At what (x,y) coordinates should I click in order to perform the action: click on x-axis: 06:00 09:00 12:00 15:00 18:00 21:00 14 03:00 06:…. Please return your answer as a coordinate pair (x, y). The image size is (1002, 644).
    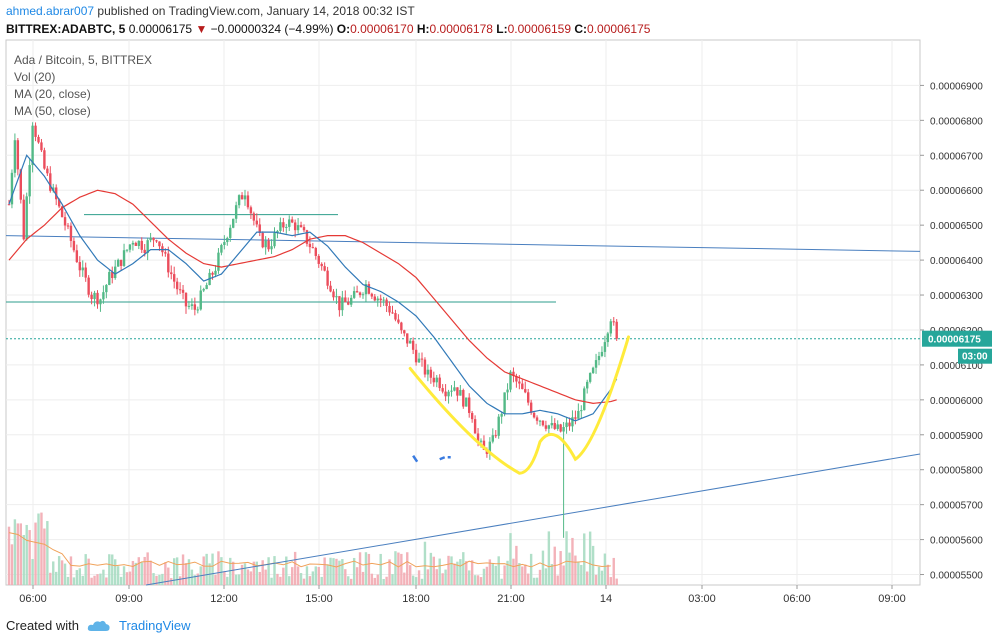
    Looking at the image, I should click on (462, 595).